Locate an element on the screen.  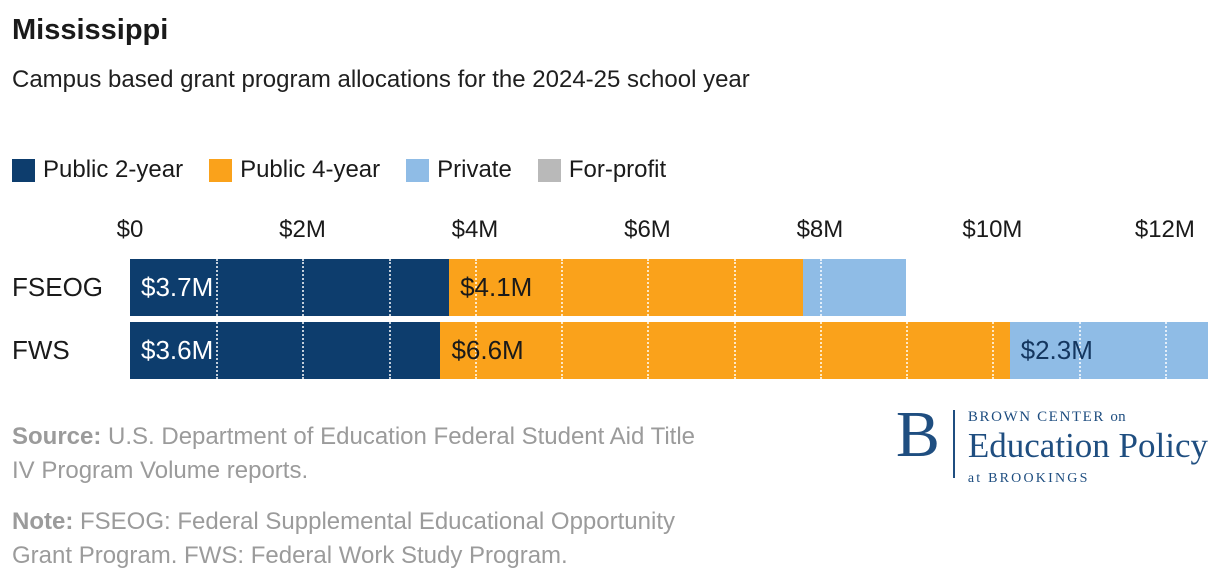
x-axis-tick-6m: $6M is located at coordinates (647, 229).